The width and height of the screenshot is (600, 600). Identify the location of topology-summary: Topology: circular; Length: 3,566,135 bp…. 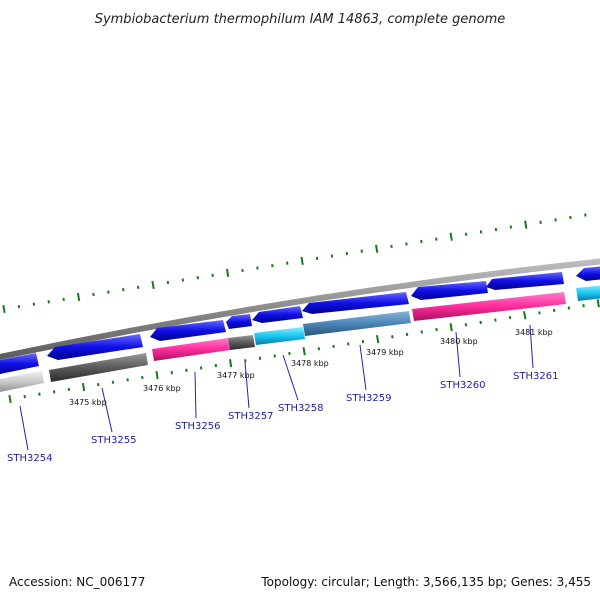
(425, 582).